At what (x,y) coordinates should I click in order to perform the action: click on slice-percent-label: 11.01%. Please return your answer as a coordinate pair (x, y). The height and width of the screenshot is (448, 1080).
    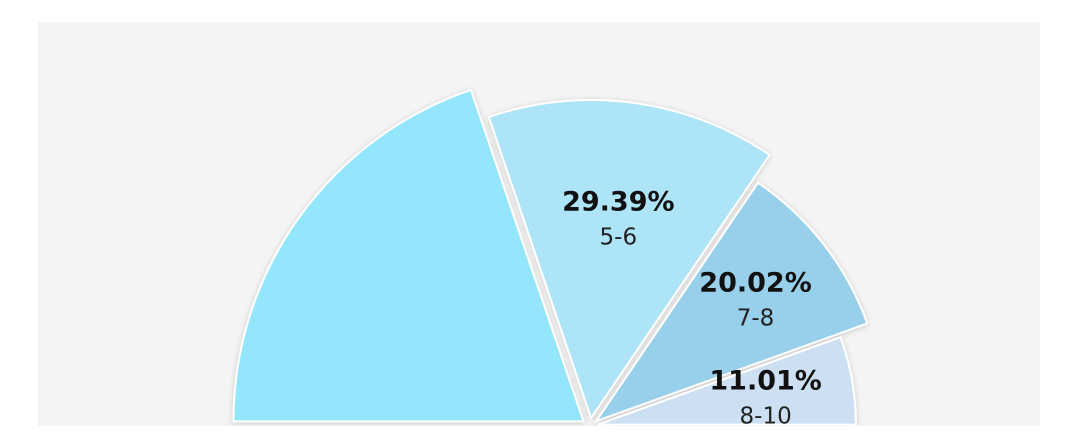
    Looking at the image, I should click on (765, 380).